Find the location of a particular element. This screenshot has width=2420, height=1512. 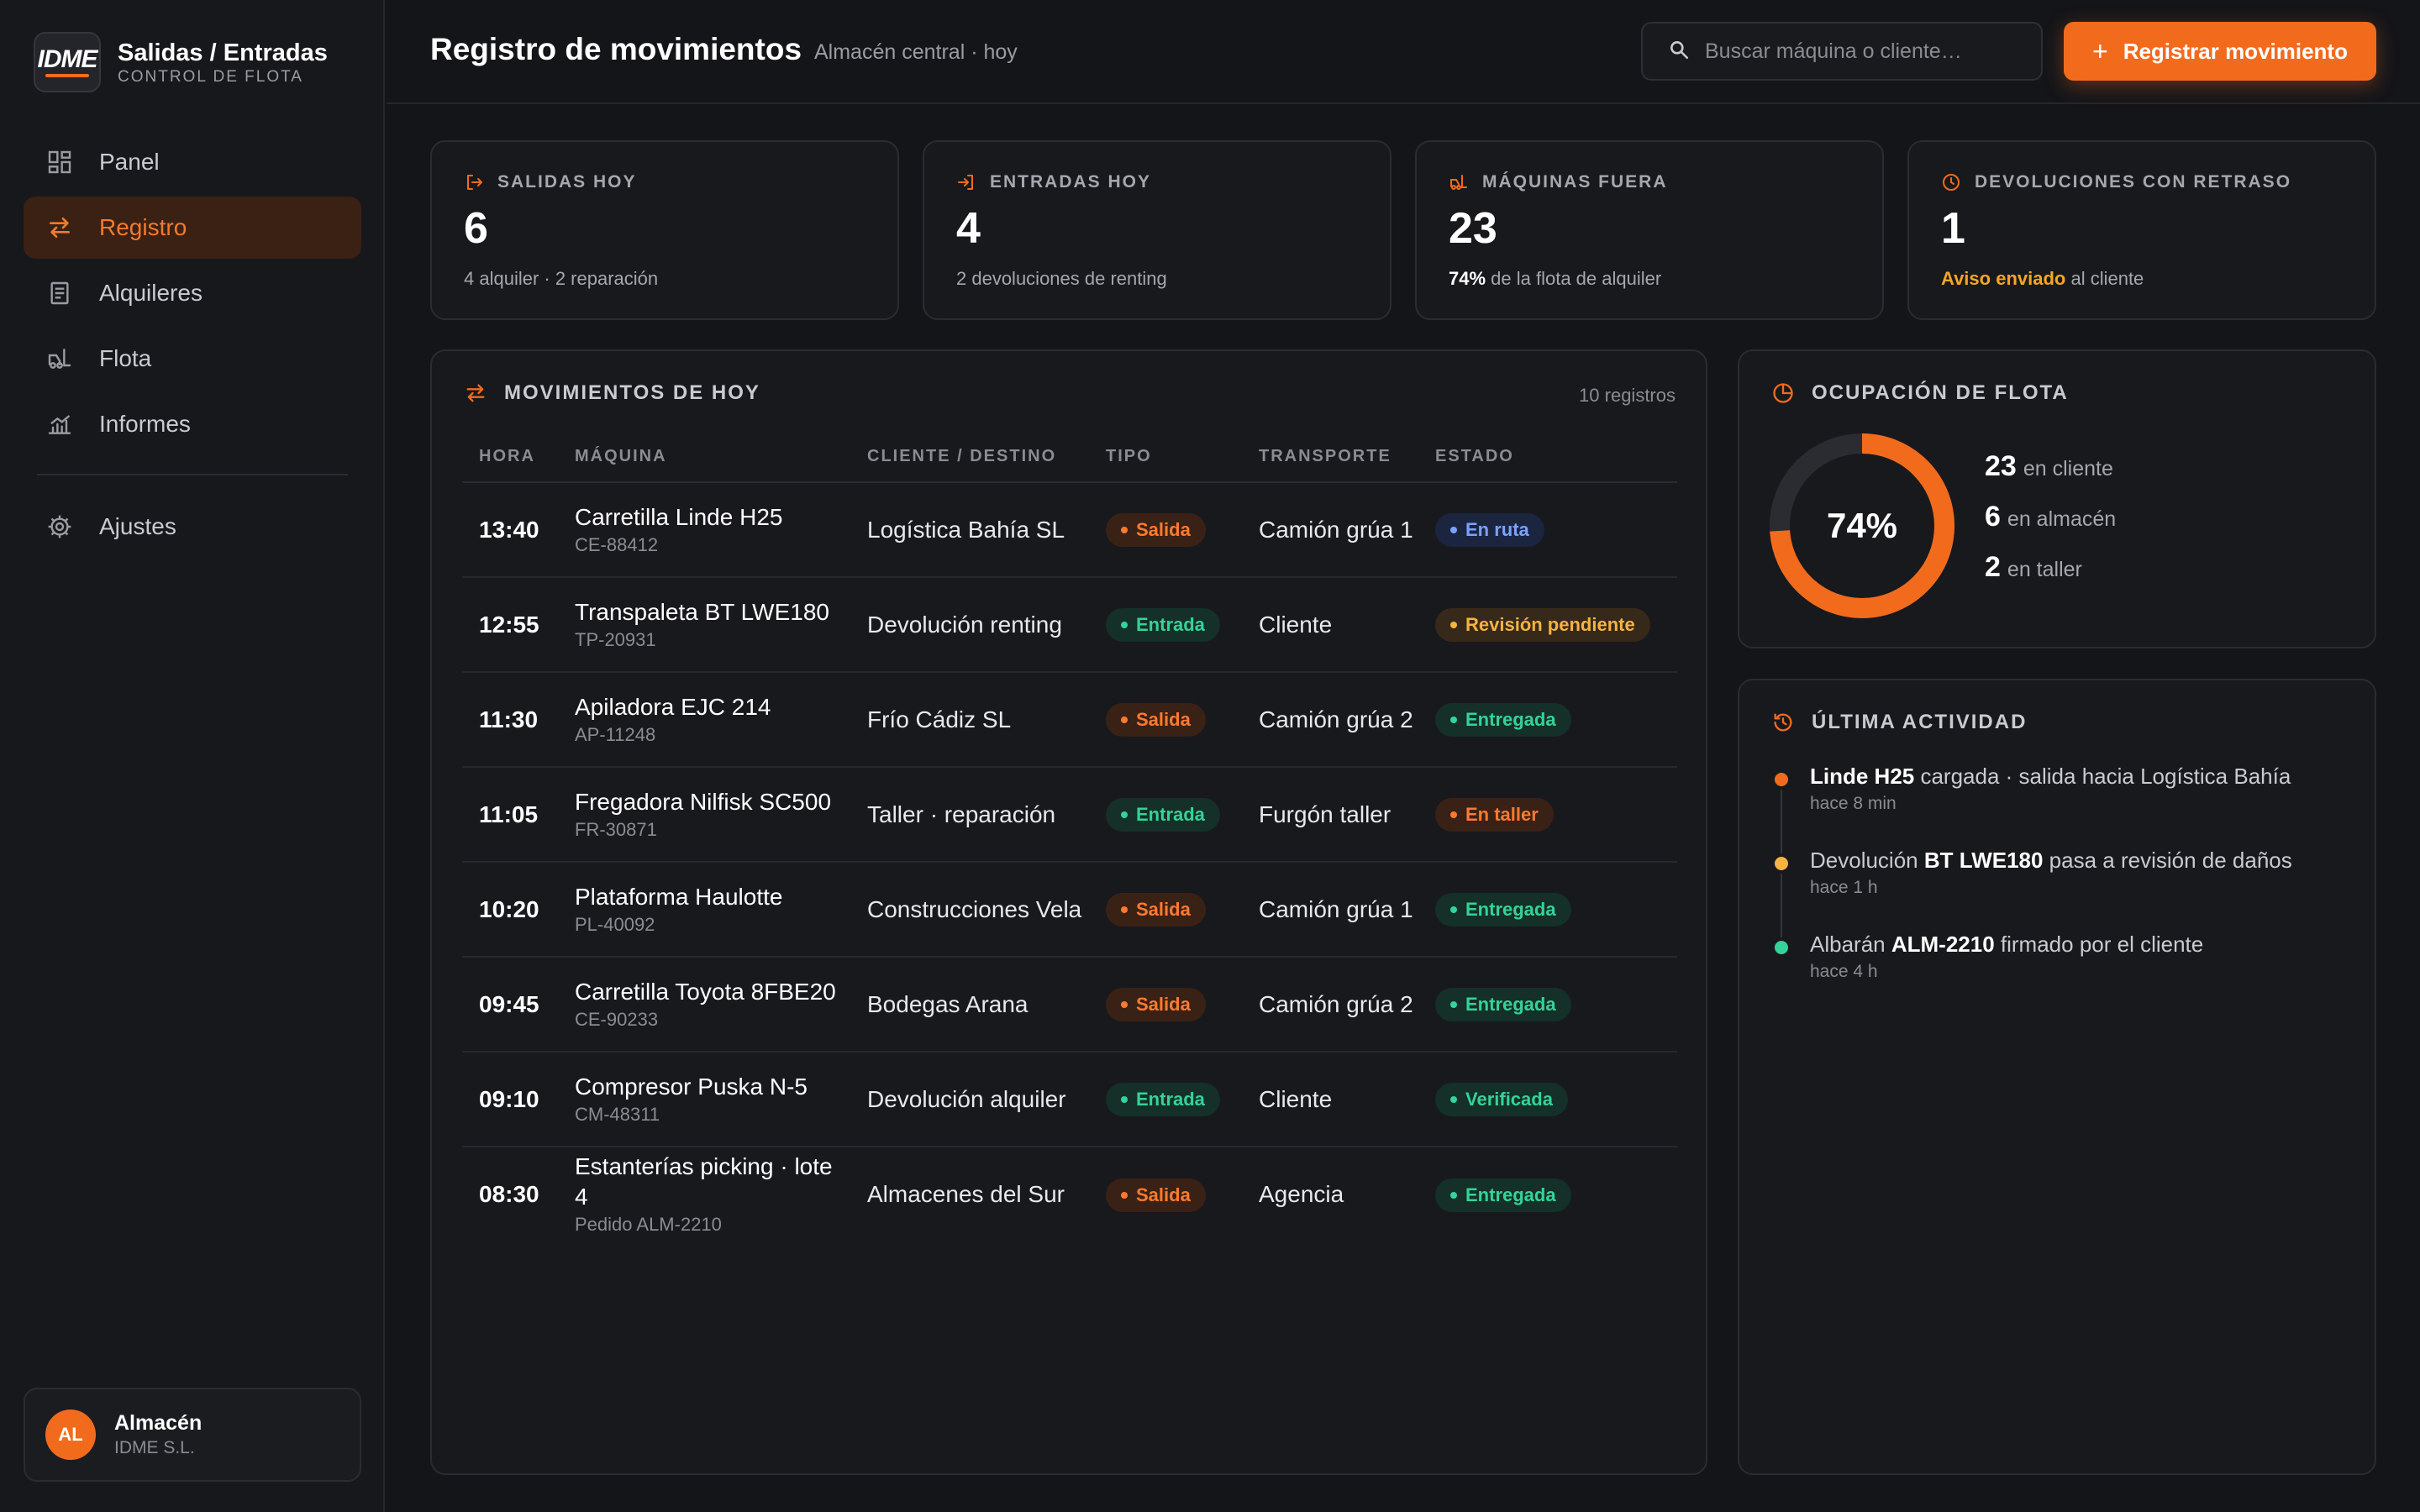

sidebar-item-registro: Registro is located at coordinates (192, 228).